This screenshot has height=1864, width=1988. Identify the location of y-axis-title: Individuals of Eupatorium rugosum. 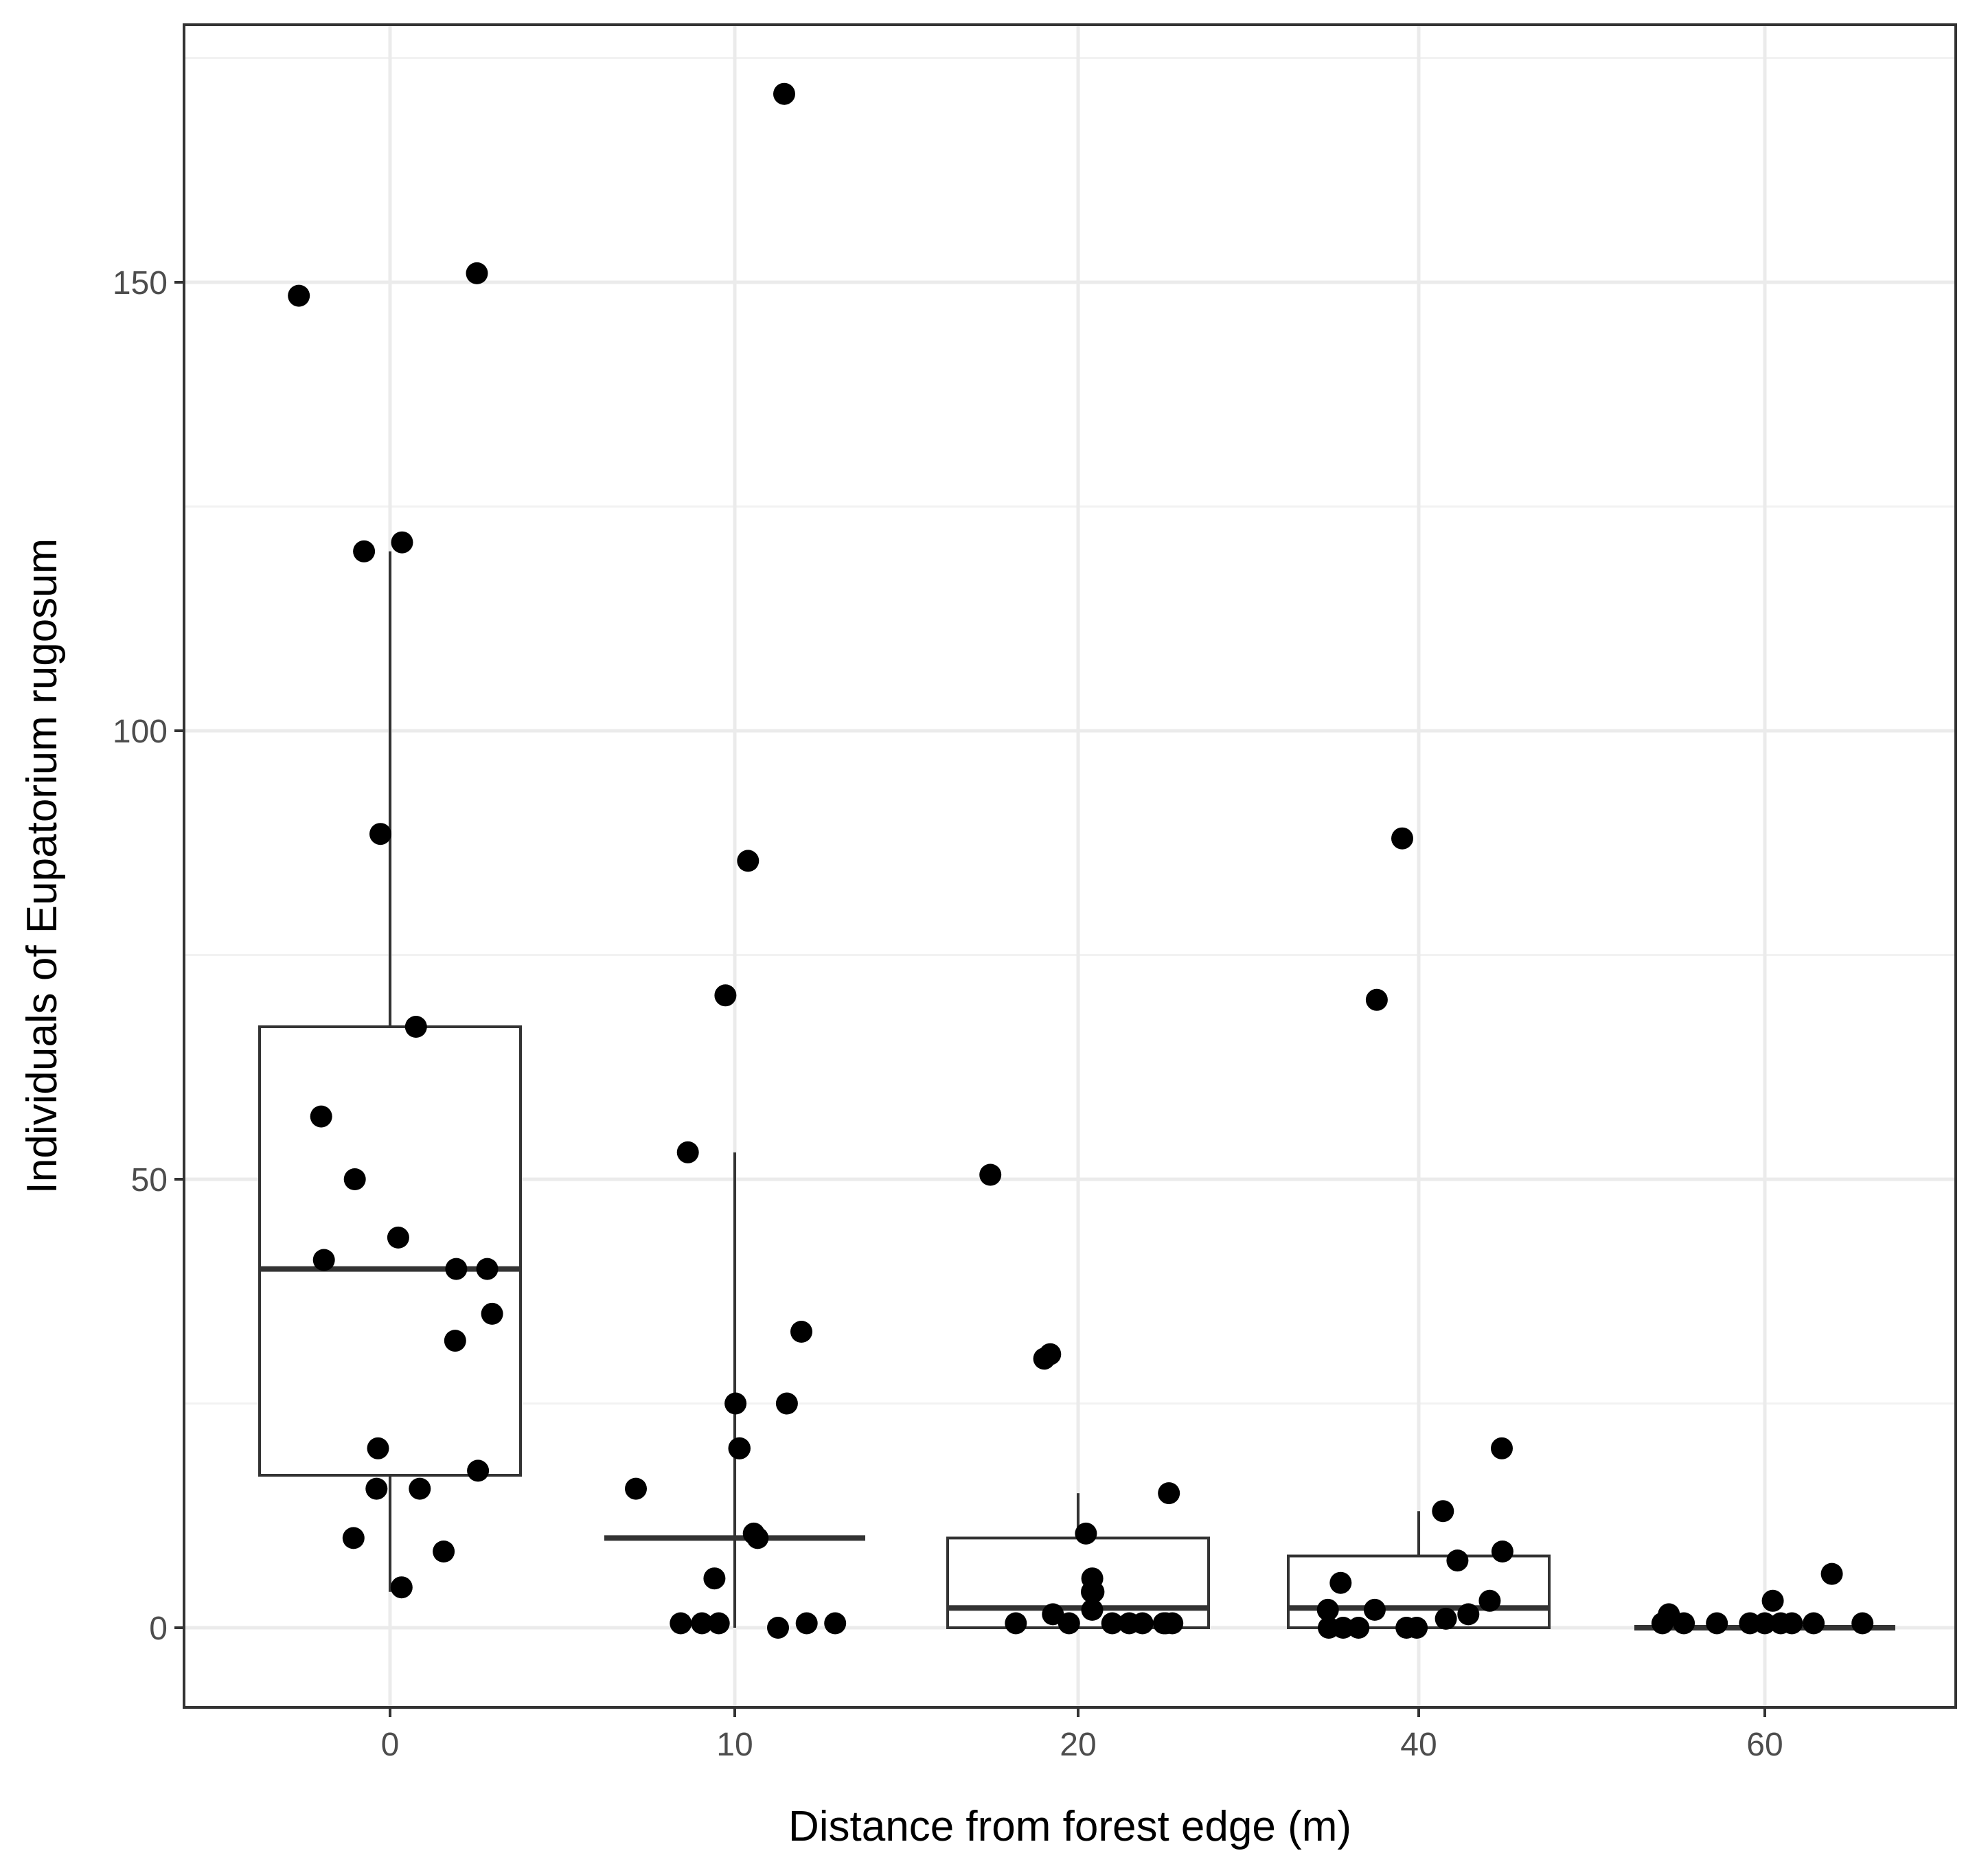
(42, 866).